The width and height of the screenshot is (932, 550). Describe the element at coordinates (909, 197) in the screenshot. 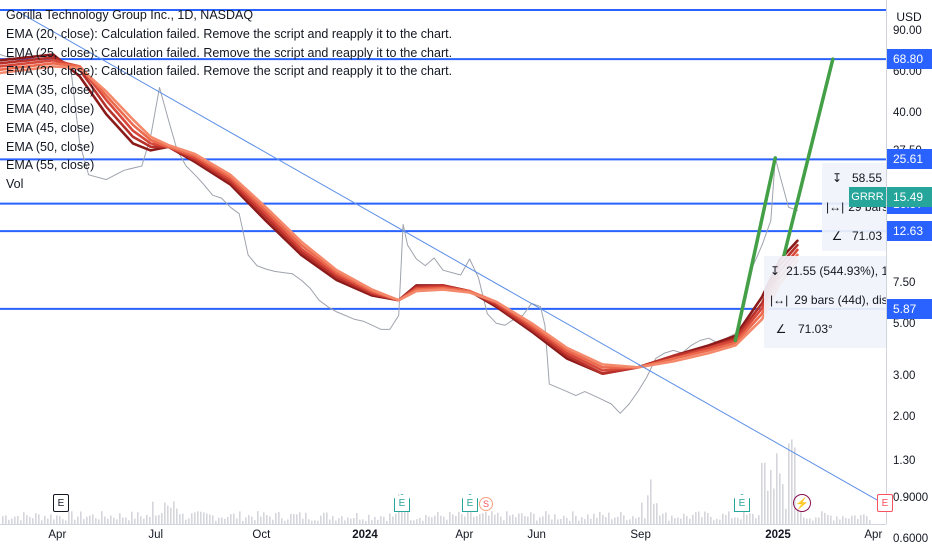

I see `current-price-badge: 15.49` at that location.